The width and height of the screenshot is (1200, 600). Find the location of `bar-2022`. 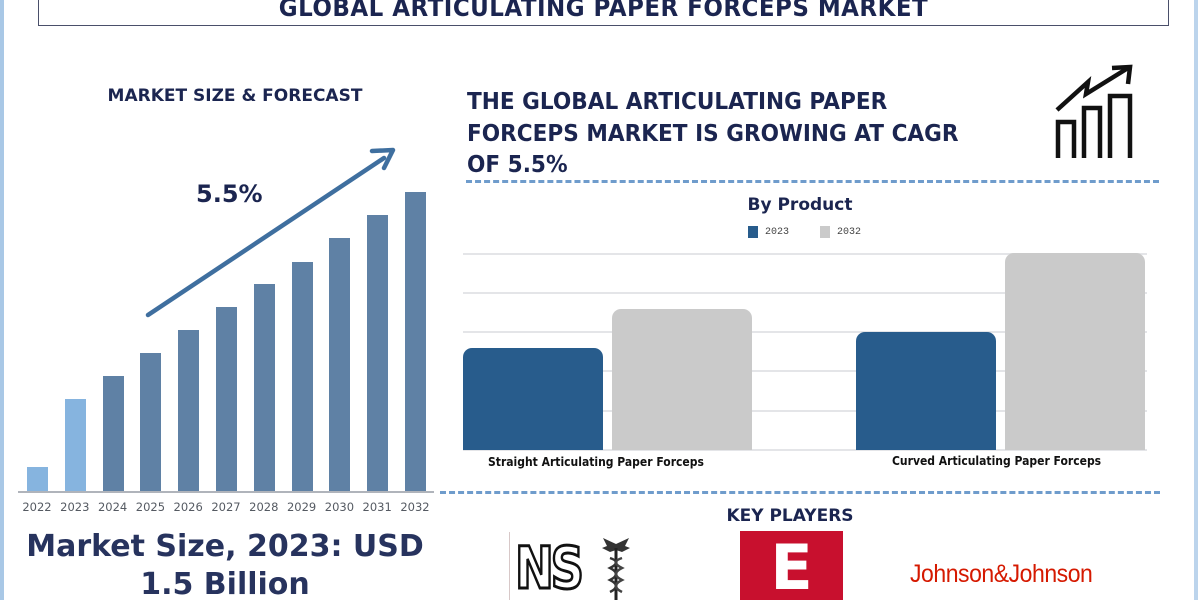

bar-2022 is located at coordinates (37, 479).